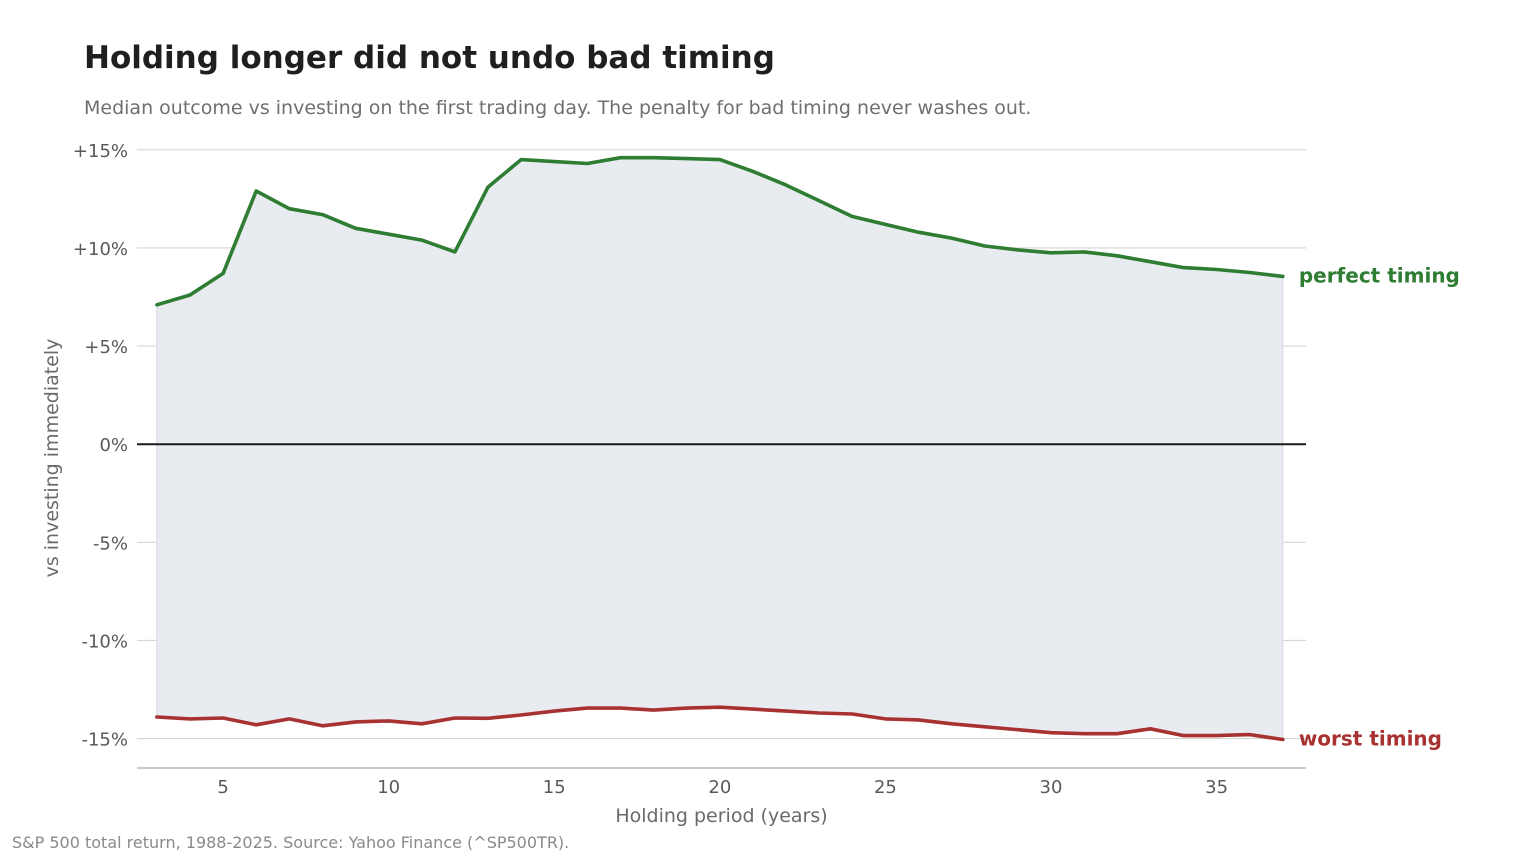  What do you see at coordinates (429, 58) in the screenshot?
I see `chart-title: Holding longer did not undo bad timing` at bounding box center [429, 58].